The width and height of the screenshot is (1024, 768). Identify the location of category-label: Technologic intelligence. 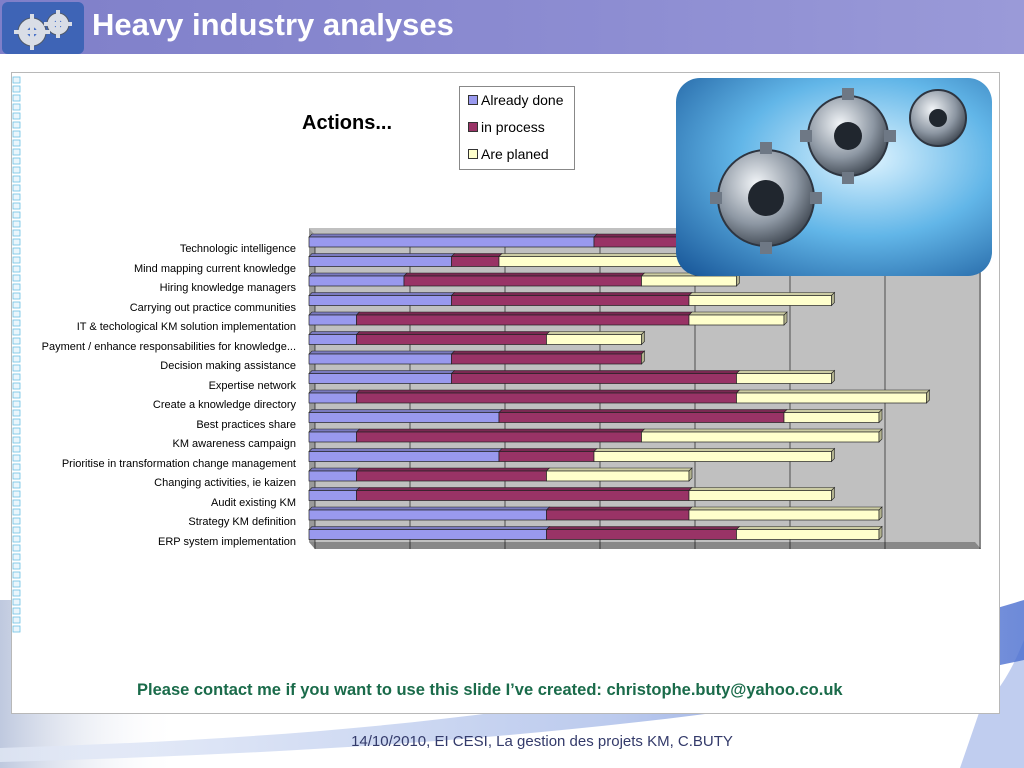
(237, 249).